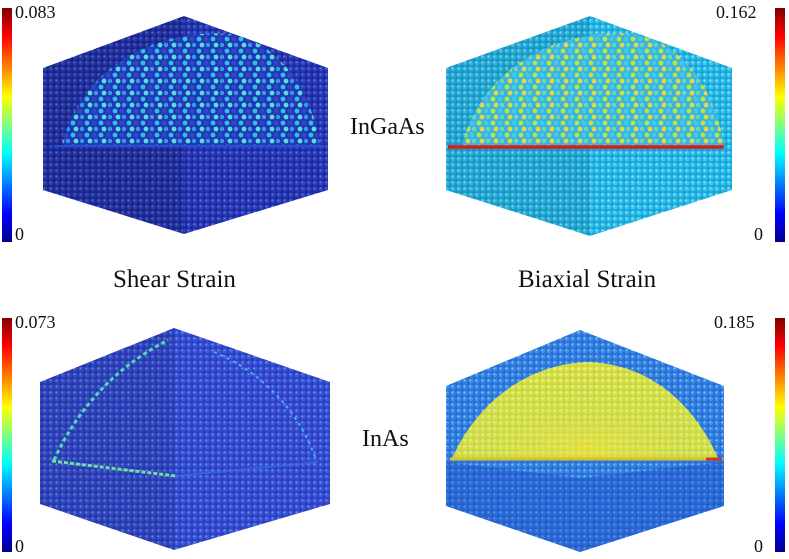 This screenshot has height=559, width=789. I want to click on panel-inas-biaxial, so click(585, 441).